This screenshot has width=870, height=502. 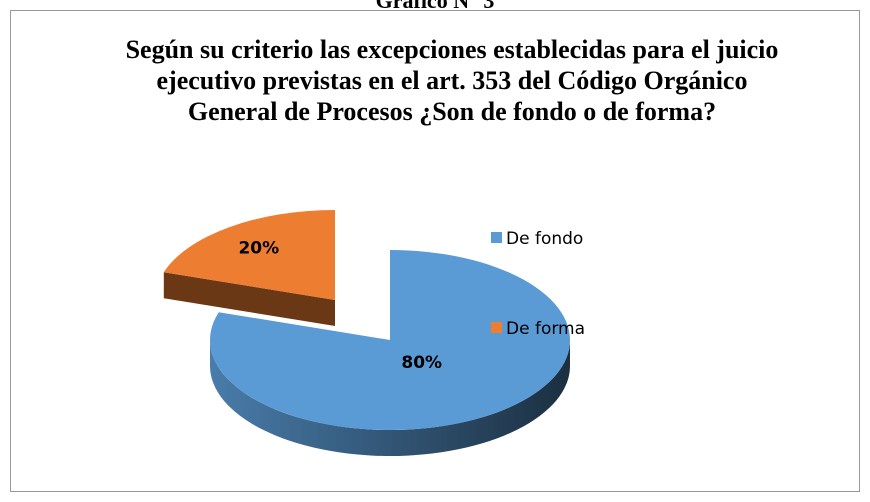 What do you see at coordinates (249, 299) in the screenshot?
I see `slice-side` at bounding box center [249, 299].